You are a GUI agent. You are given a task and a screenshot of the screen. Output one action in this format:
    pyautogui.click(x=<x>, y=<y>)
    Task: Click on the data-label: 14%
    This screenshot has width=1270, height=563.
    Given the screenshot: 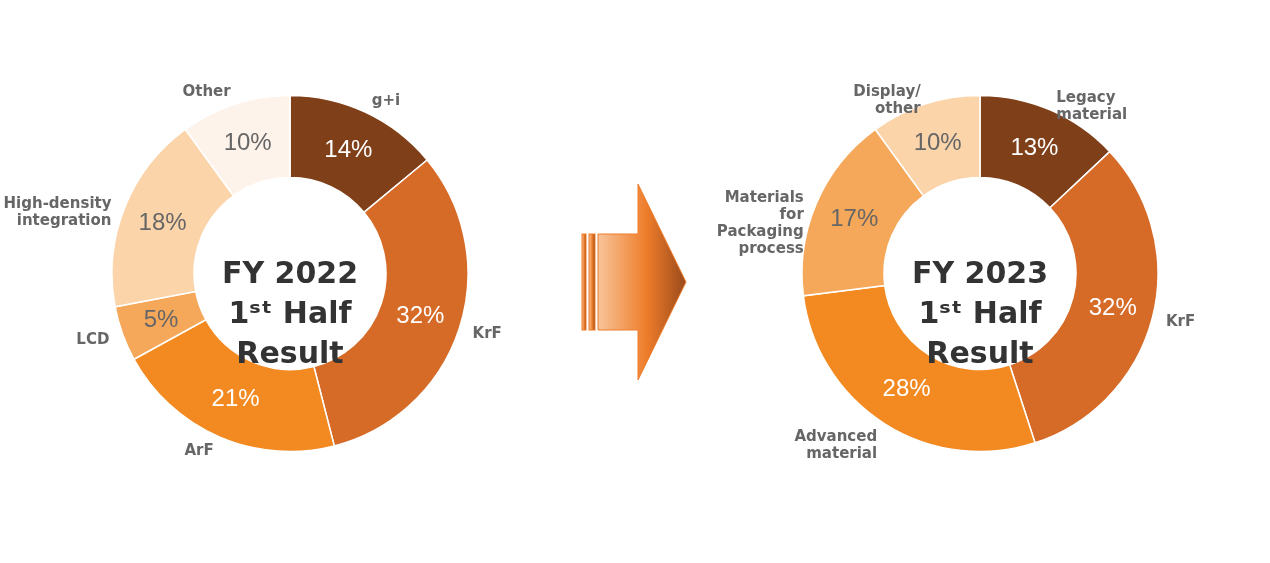 What is the action you would take?
    pyautogui.click(x=348, y=148)
    